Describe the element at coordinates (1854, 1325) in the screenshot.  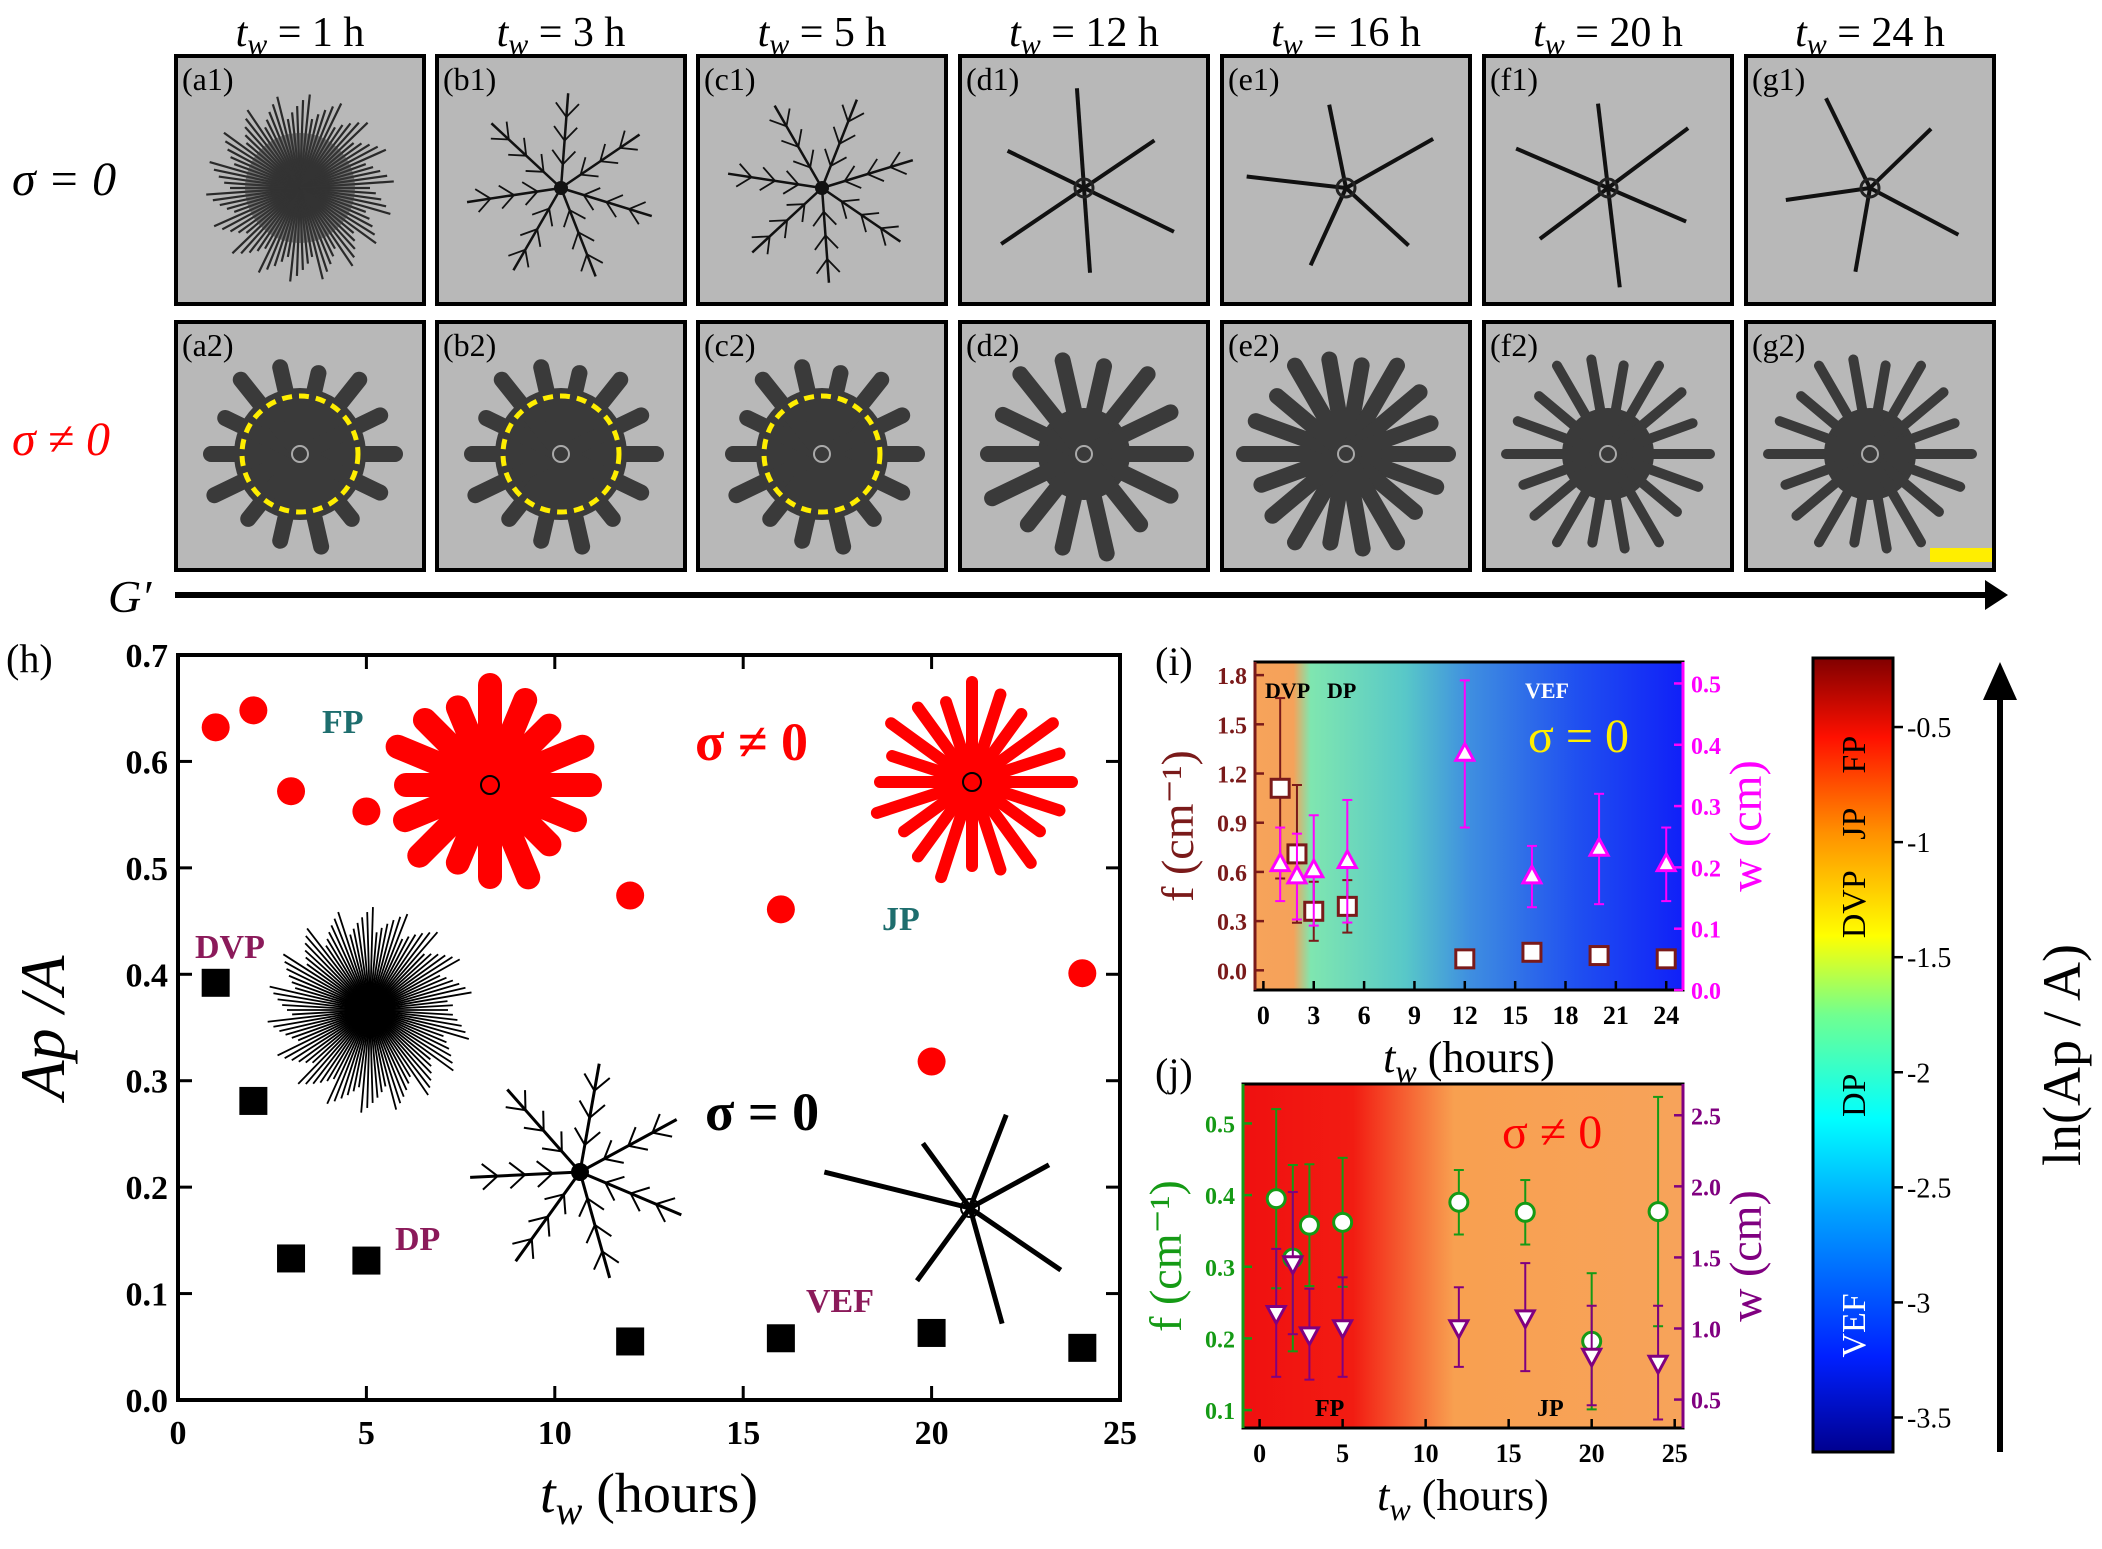
I see `colorbar-region-vef: VEF` at that location.